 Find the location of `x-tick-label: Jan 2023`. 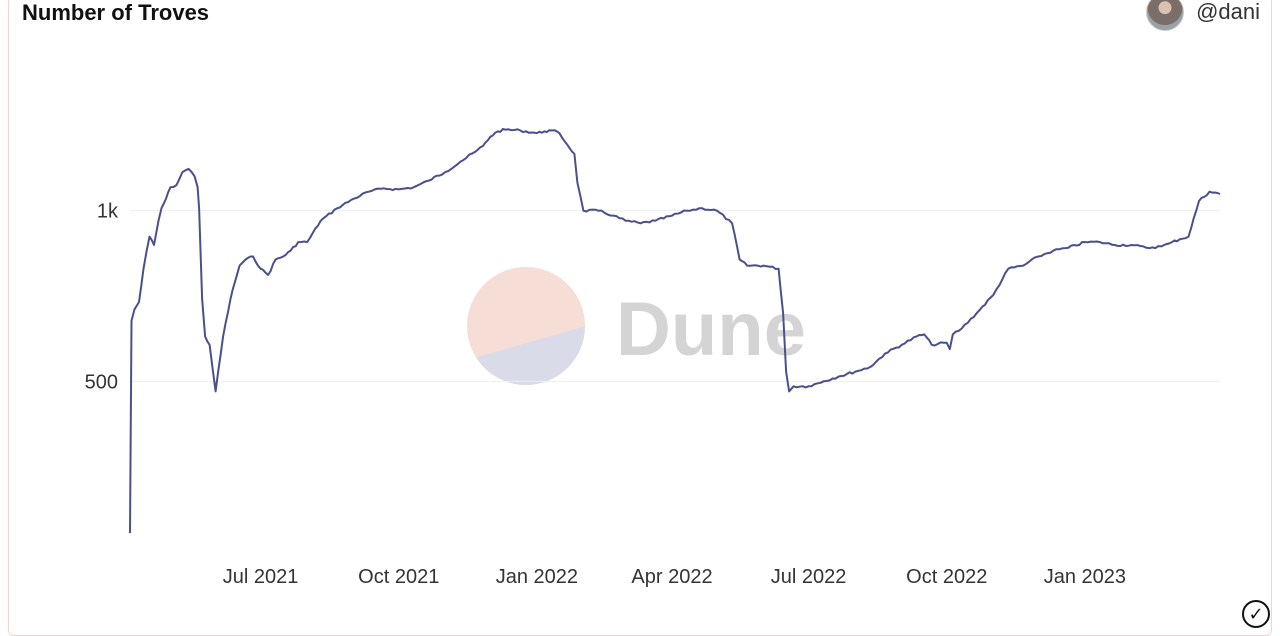

x-tick-label: Jan 2023 is located at coordinates (1085, 577).